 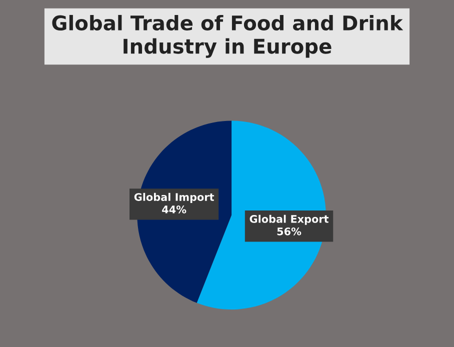 What do you see at coordinates (289, 219) in the screenshot?
I see `slice-label: Global Export` at bounding box center [289, 219].